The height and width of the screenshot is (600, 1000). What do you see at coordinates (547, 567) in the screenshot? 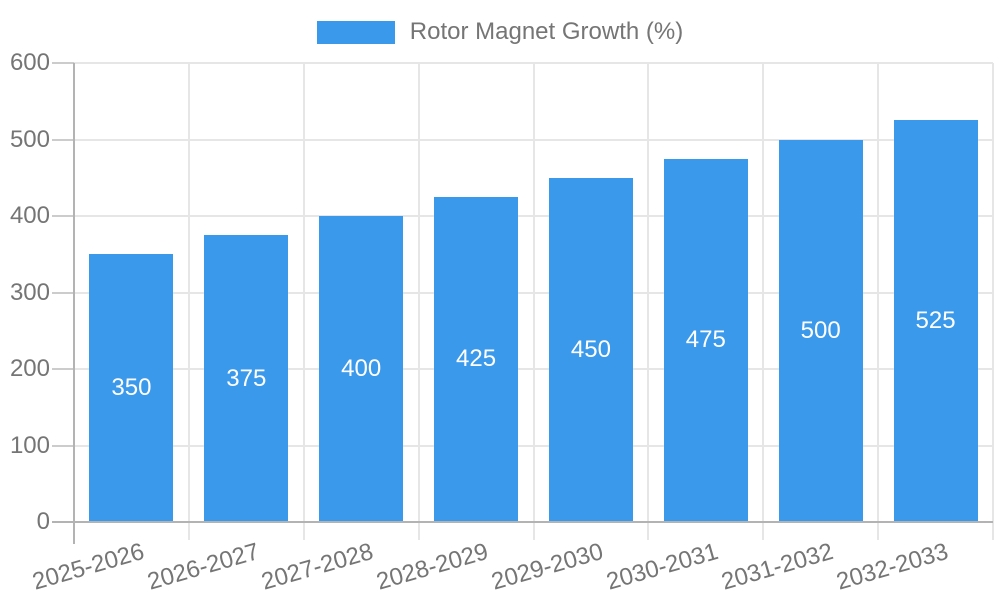
I see `x-axis-label: 2029-2030` at bounding box center [547, 567].